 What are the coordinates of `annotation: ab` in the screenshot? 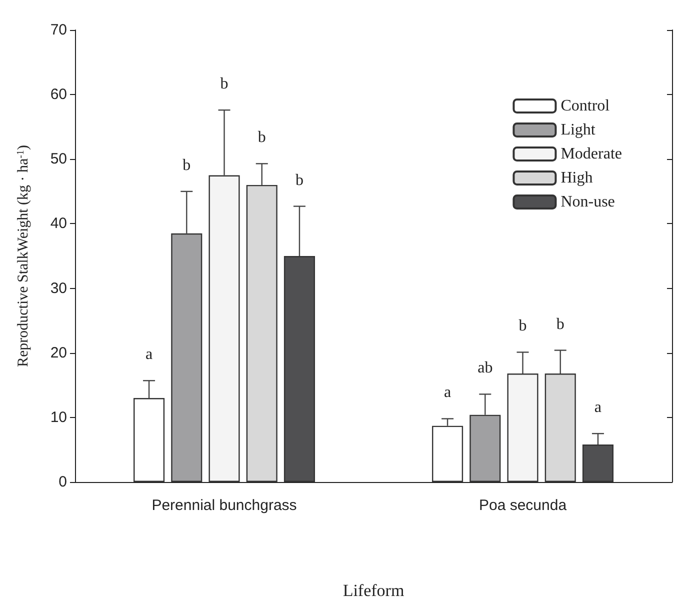 It's located at (485, 368).